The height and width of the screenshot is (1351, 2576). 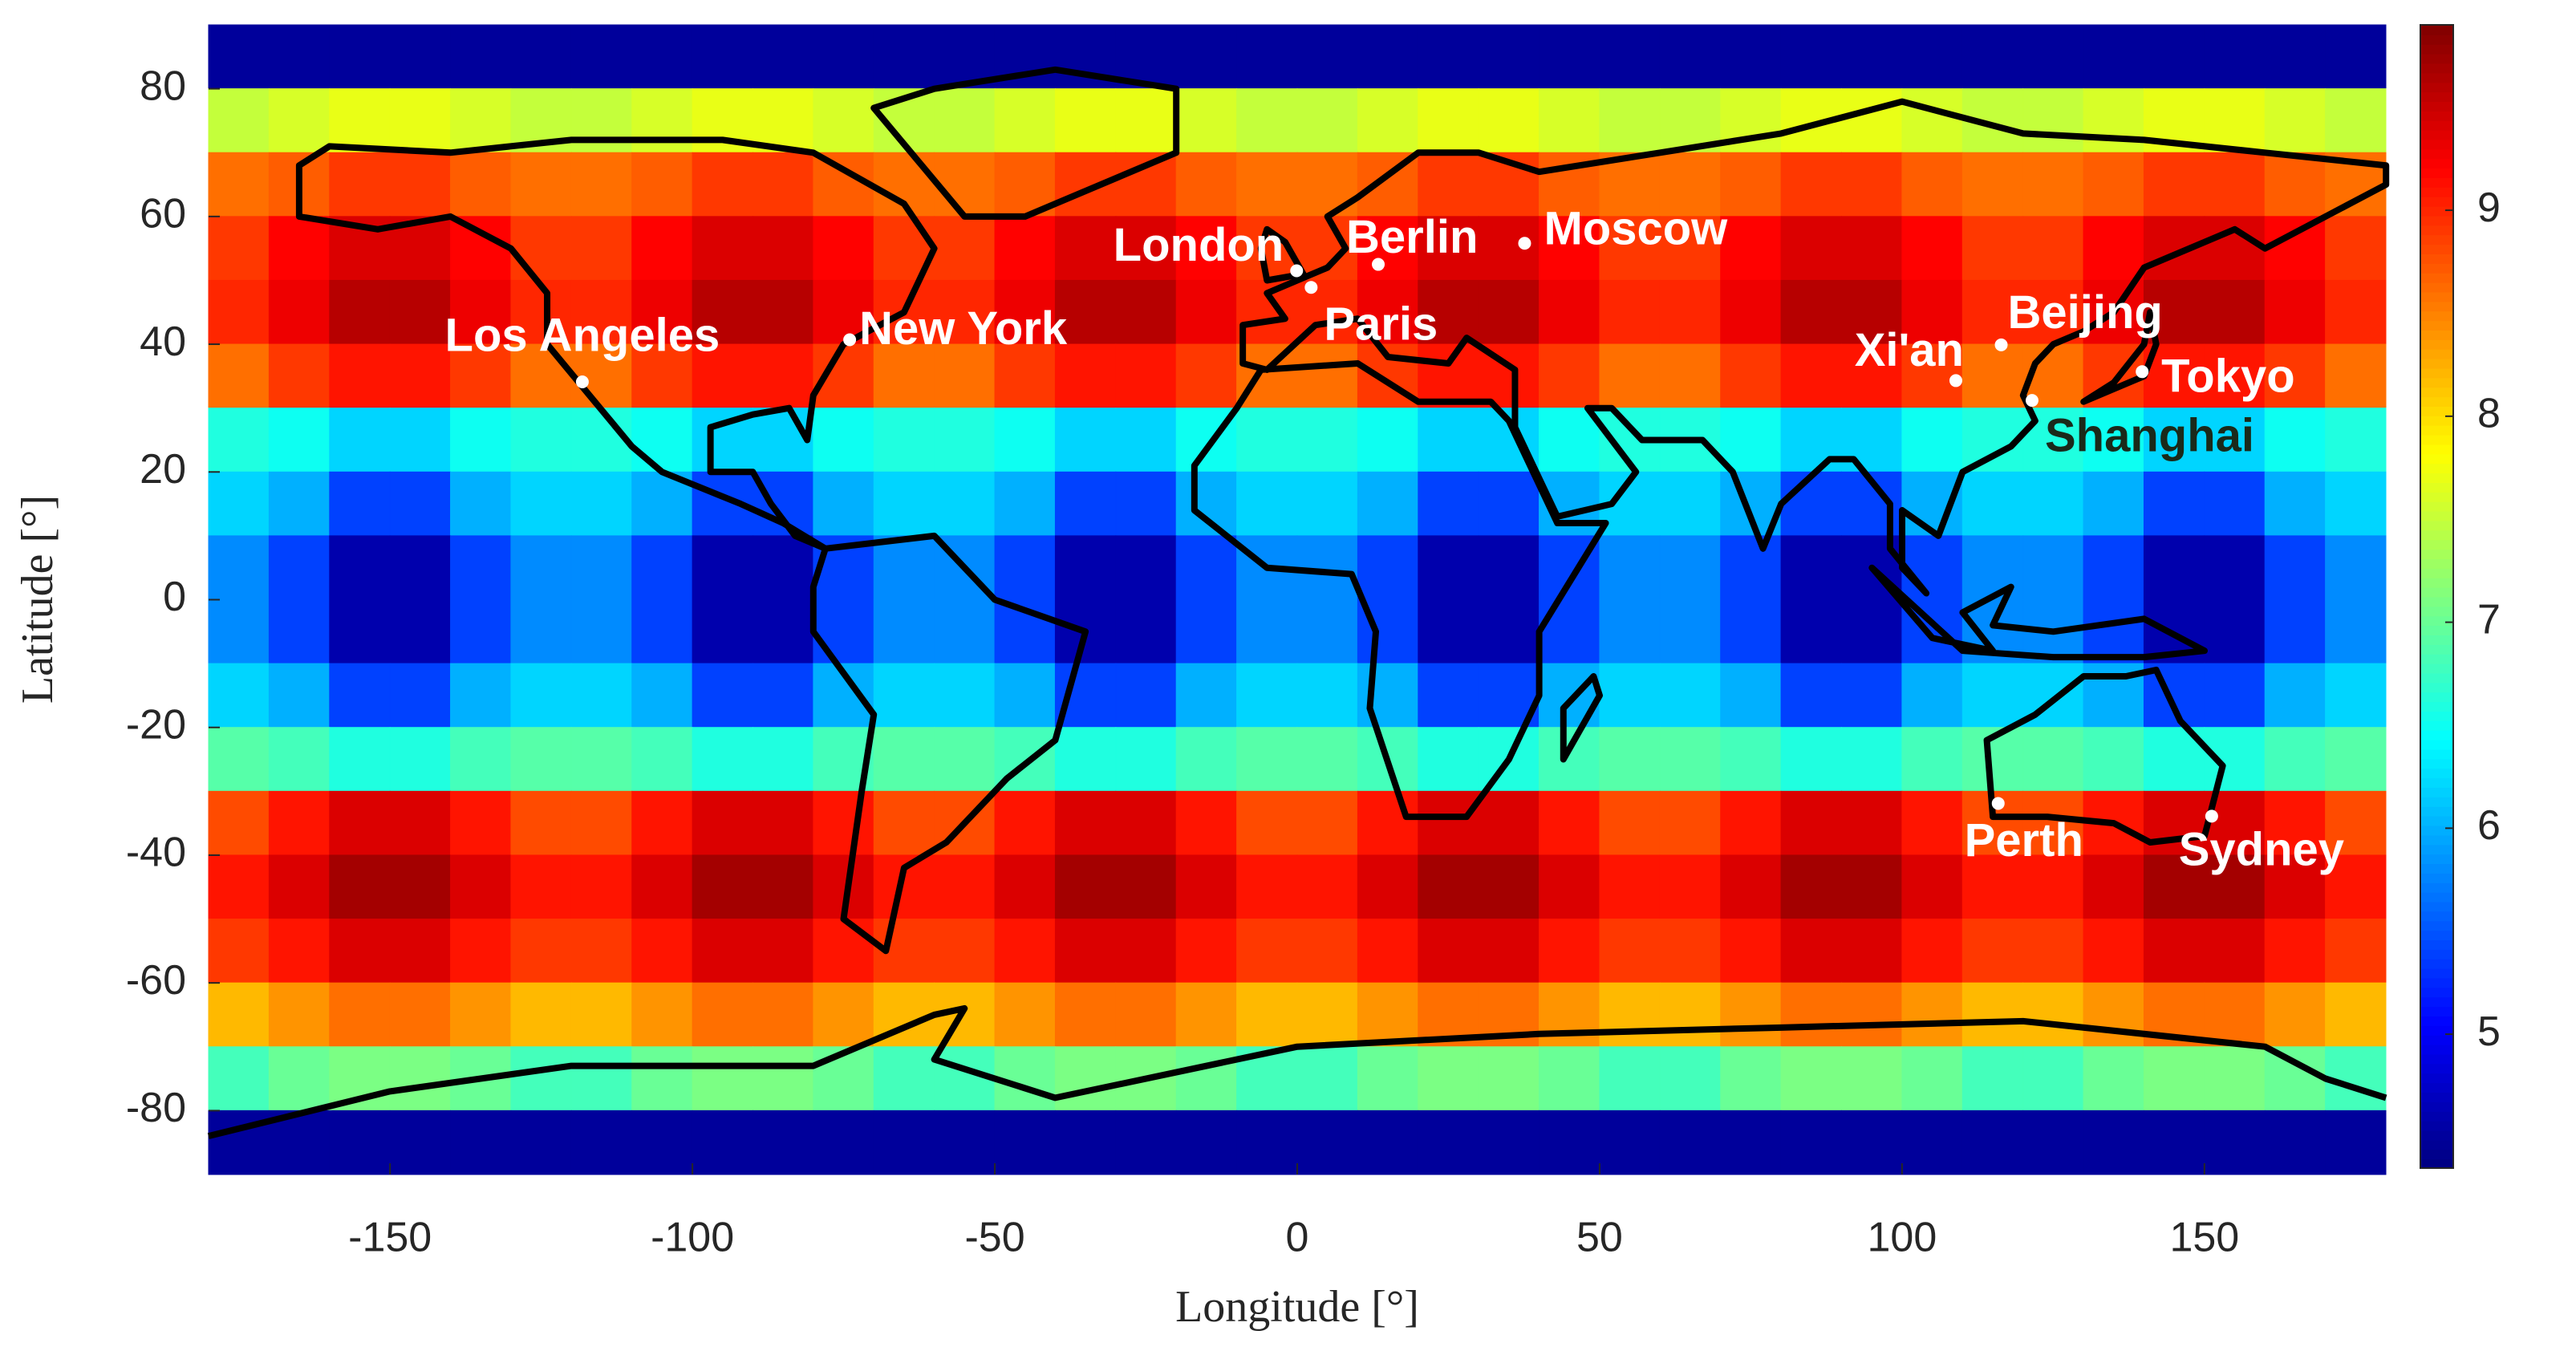 I want to click on y-tick-label: 20, so click(x=163, y=469).